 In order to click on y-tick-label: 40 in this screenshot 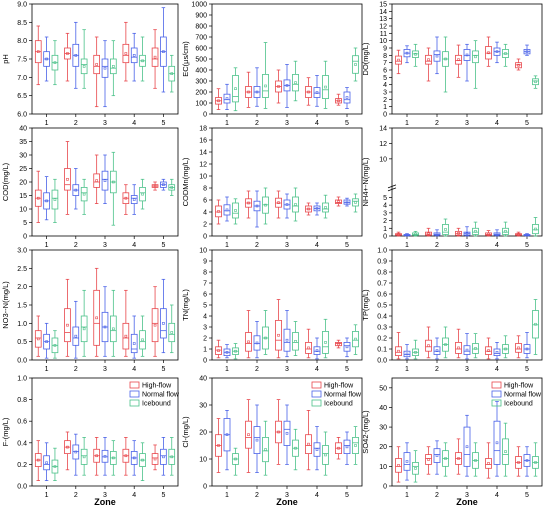, I will do `click(23, 129)`.